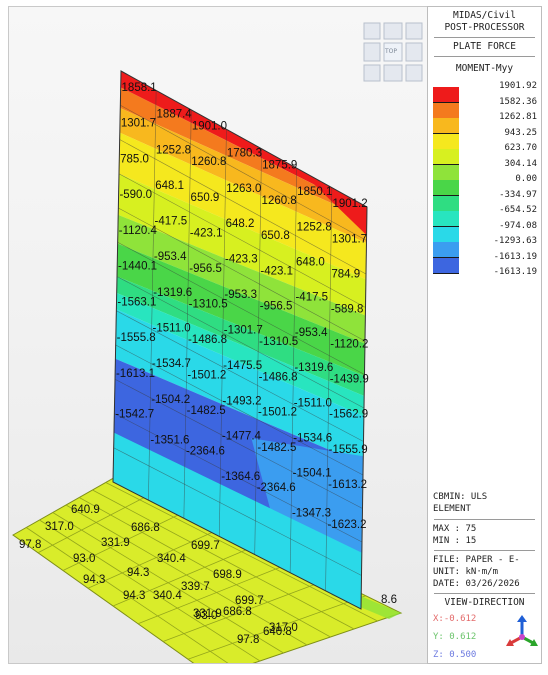 The height and width of the screenshot is (675, 548). What do you see at coordinates (136, 338) in the screenshot?
I see `wall-value-label: -1555.8` at bounding box center [136, 338].